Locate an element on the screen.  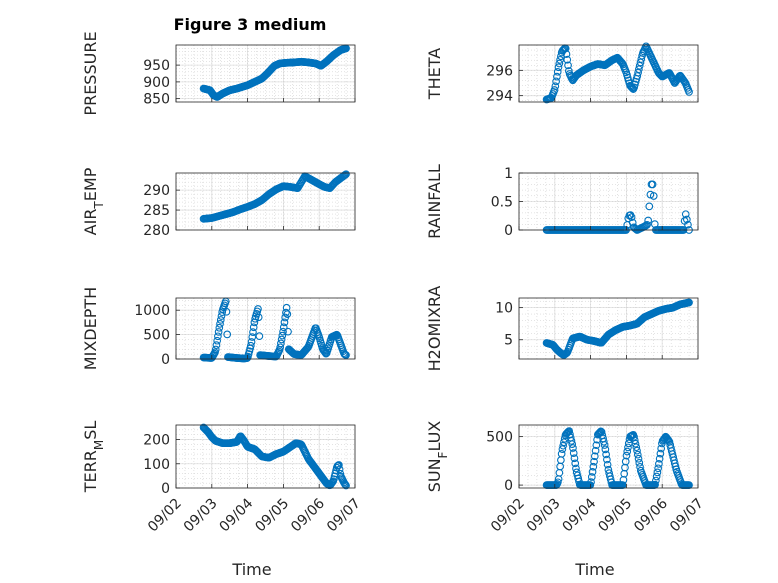
x-axis-title-left: Time is located at coordinates (251, 569).